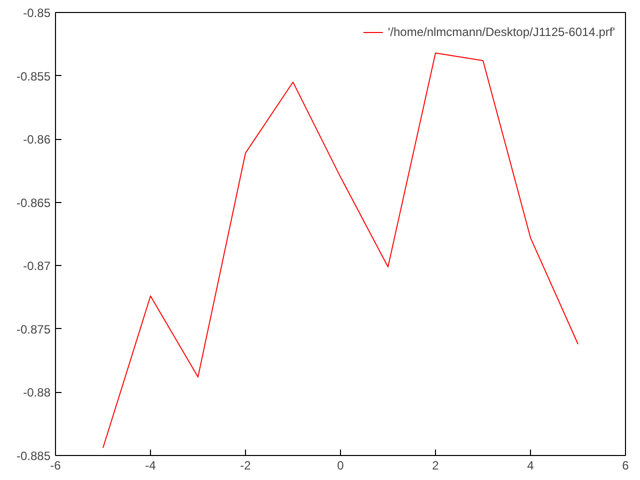 This screenshot has height=480, width=640. What do you see at coordinates (436, 465) in the screenshot?
I see `x-tick-label: 2` at bounding box center [436, 465].